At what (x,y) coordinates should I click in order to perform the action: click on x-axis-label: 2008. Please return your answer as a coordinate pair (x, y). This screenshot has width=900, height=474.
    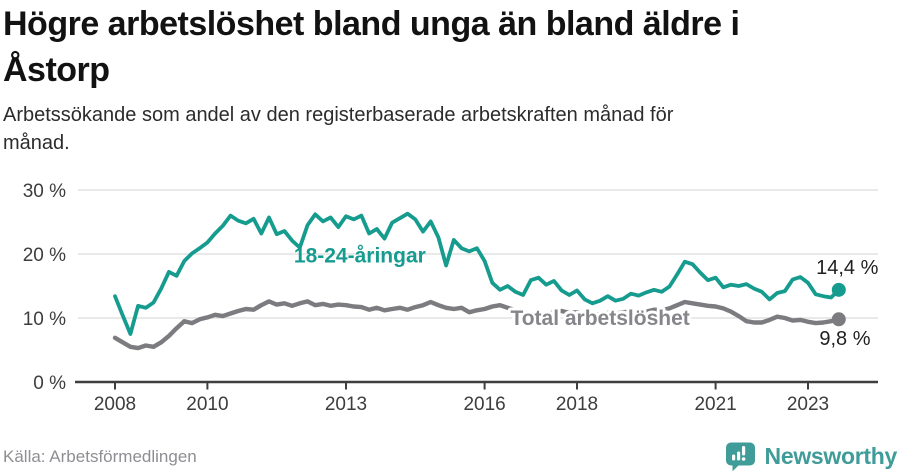
    Looking at the image, I should click on (115, 404).